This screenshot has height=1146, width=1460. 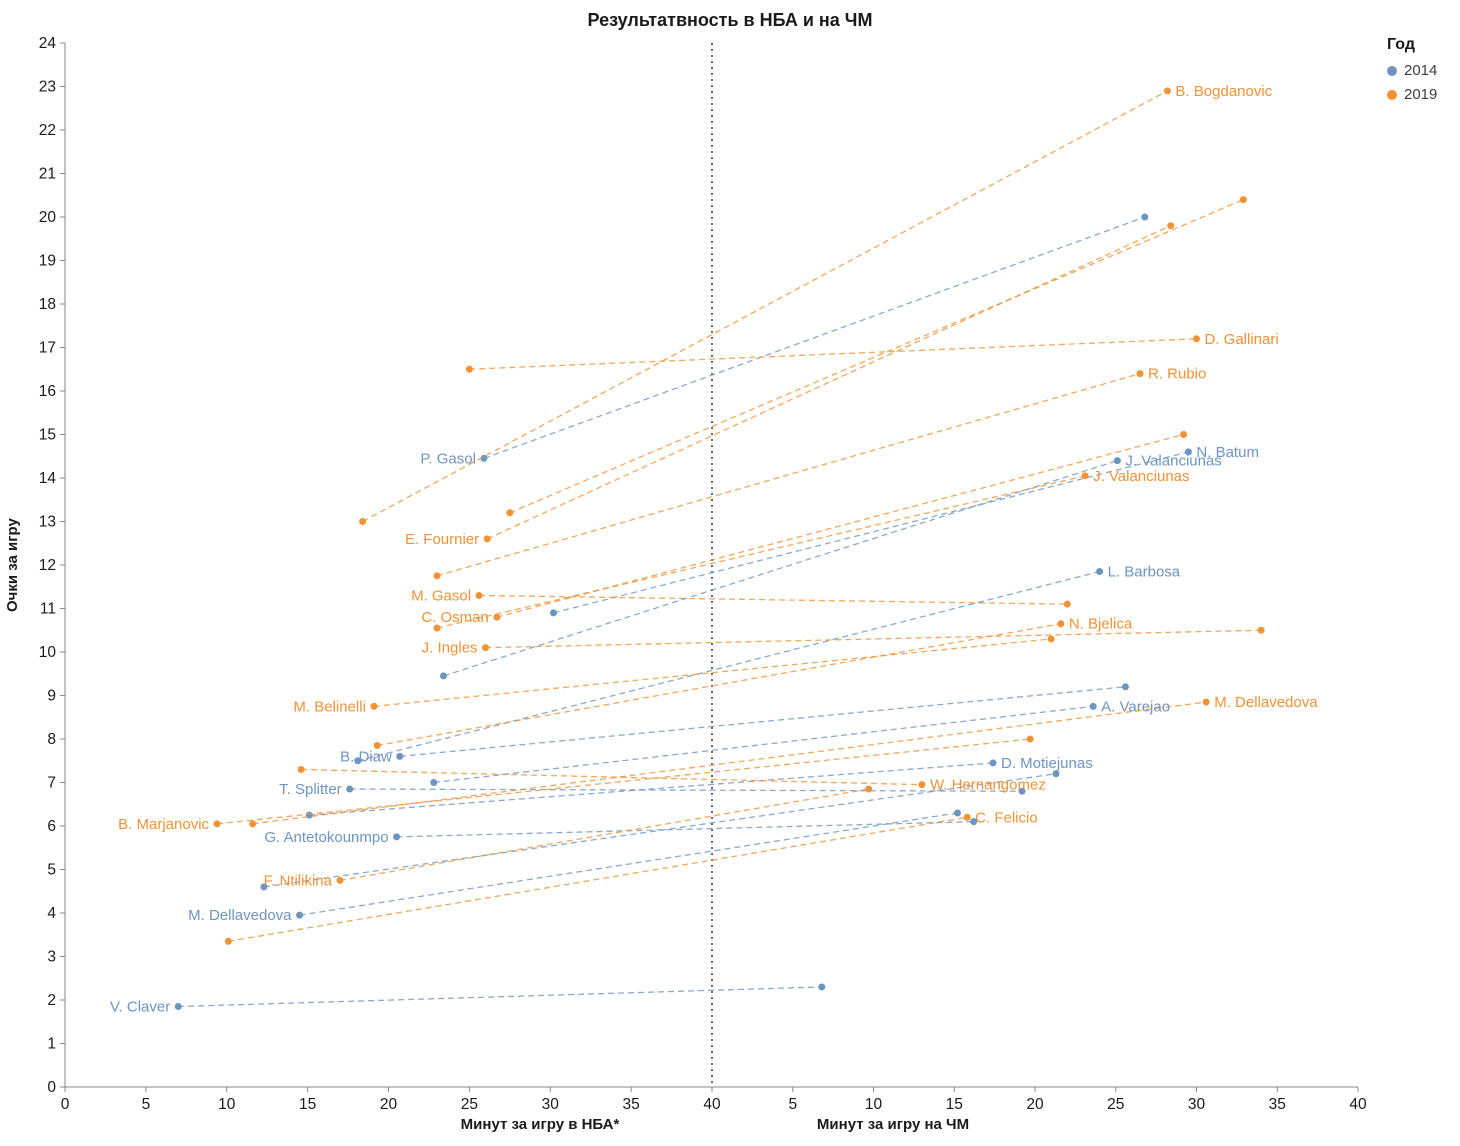 What do you see at coordinates (455, 617) in the screenshot?
I see `point-label: C. Osman` at bounding box center [455, 617].